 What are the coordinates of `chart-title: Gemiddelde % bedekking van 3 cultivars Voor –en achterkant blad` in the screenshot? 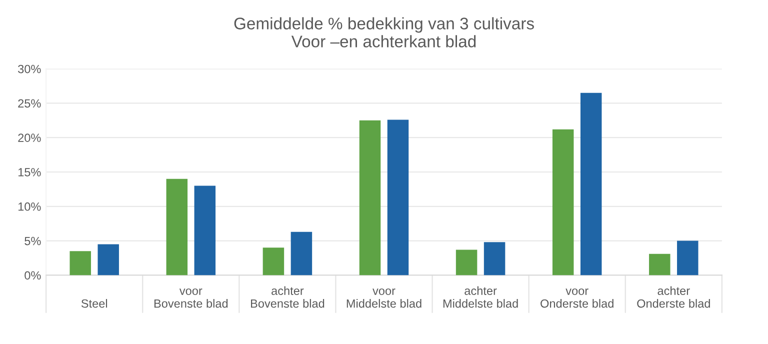 It's located at (384, 32).